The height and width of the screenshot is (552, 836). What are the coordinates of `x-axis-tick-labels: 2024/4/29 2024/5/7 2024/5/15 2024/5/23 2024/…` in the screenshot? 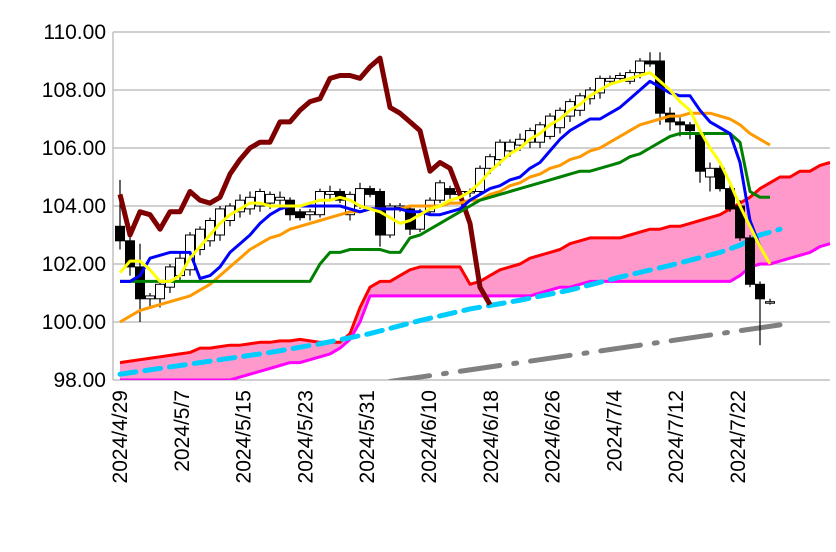 It's located at (429, 437).